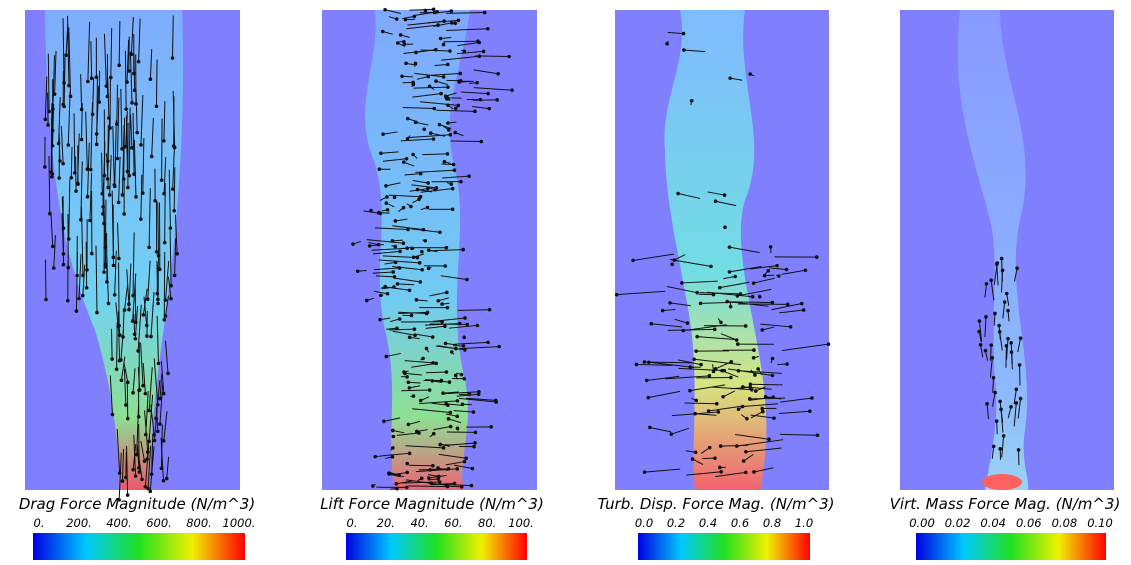  Describe the element at coordinates (119, 523) in the screenshot. I see `colorbar-tick-label: 400.` at that location.